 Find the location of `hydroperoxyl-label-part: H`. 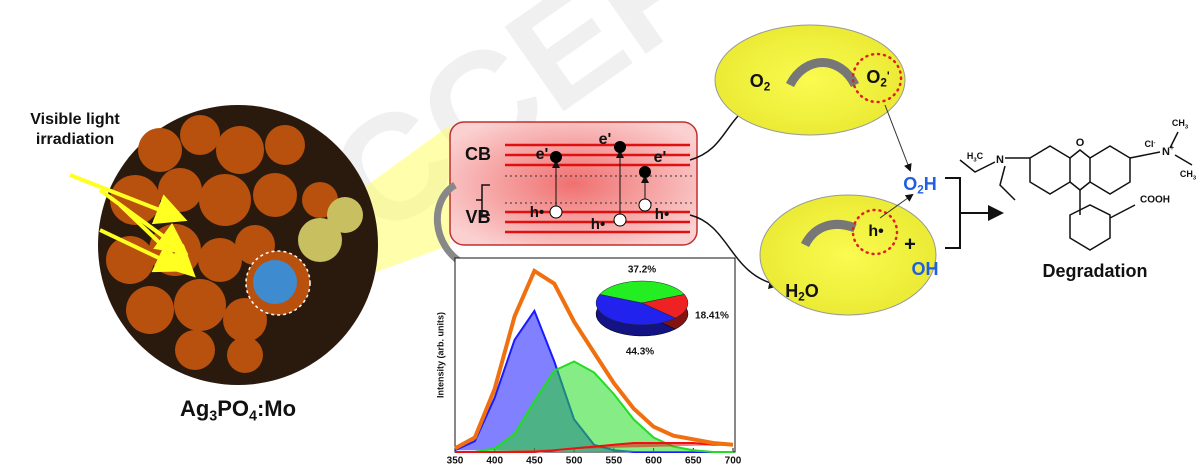

hydroperoxyl-label-part: H is located at coordinates (930, 184).